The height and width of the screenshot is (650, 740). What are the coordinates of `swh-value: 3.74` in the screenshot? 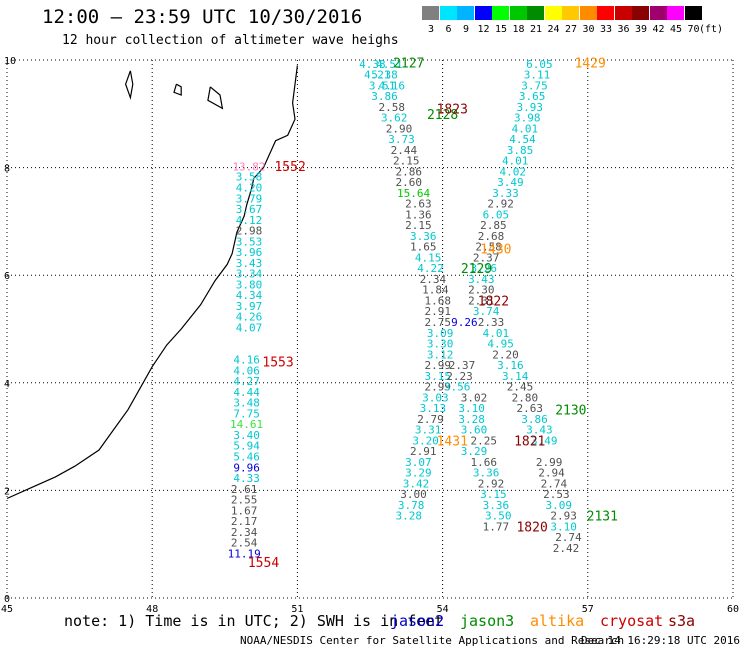 It's located at (486, 311).